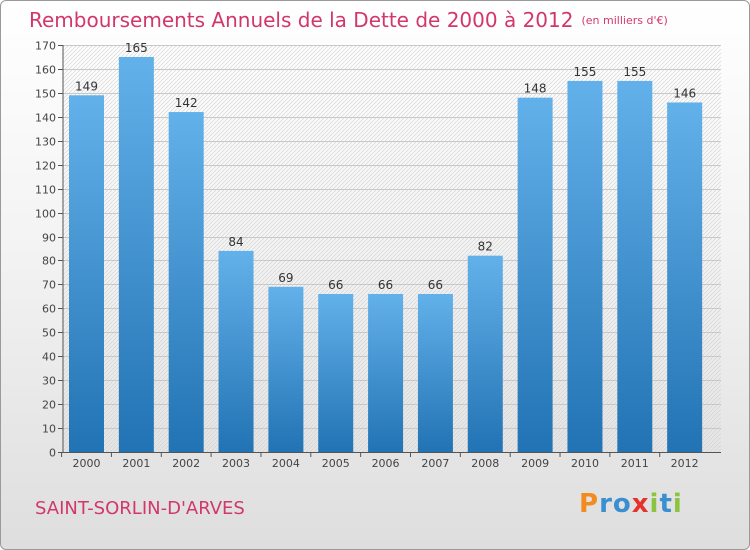  Describe the element at coordinates (535, 463) in the screenshot. I see `x-tick-label-2009: 2009` at that location.